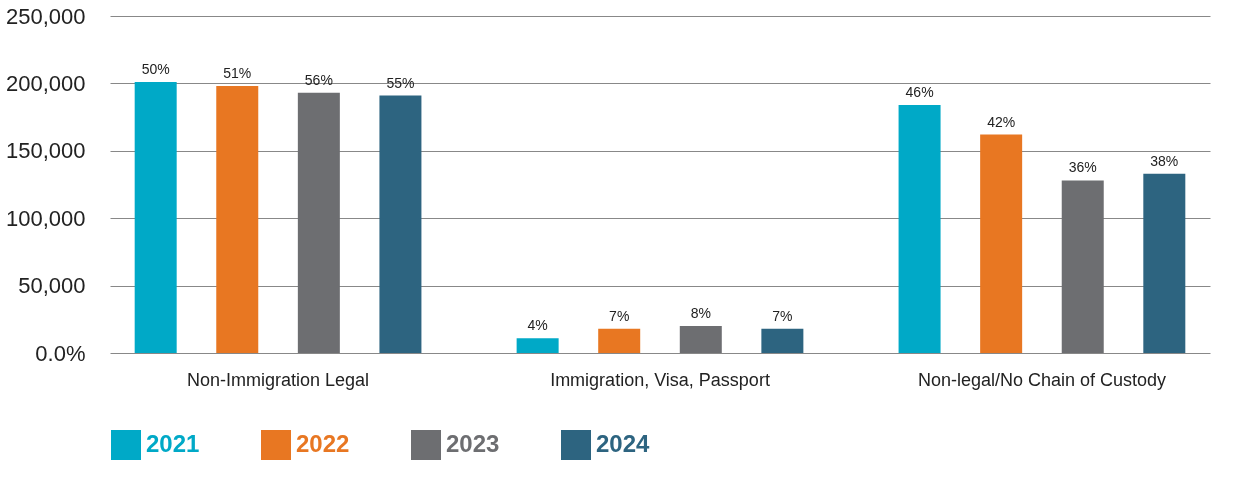  Describe the element at coordinates (52, 286) in the screenshot. I see `y-tick-label: 50,000` at that location.